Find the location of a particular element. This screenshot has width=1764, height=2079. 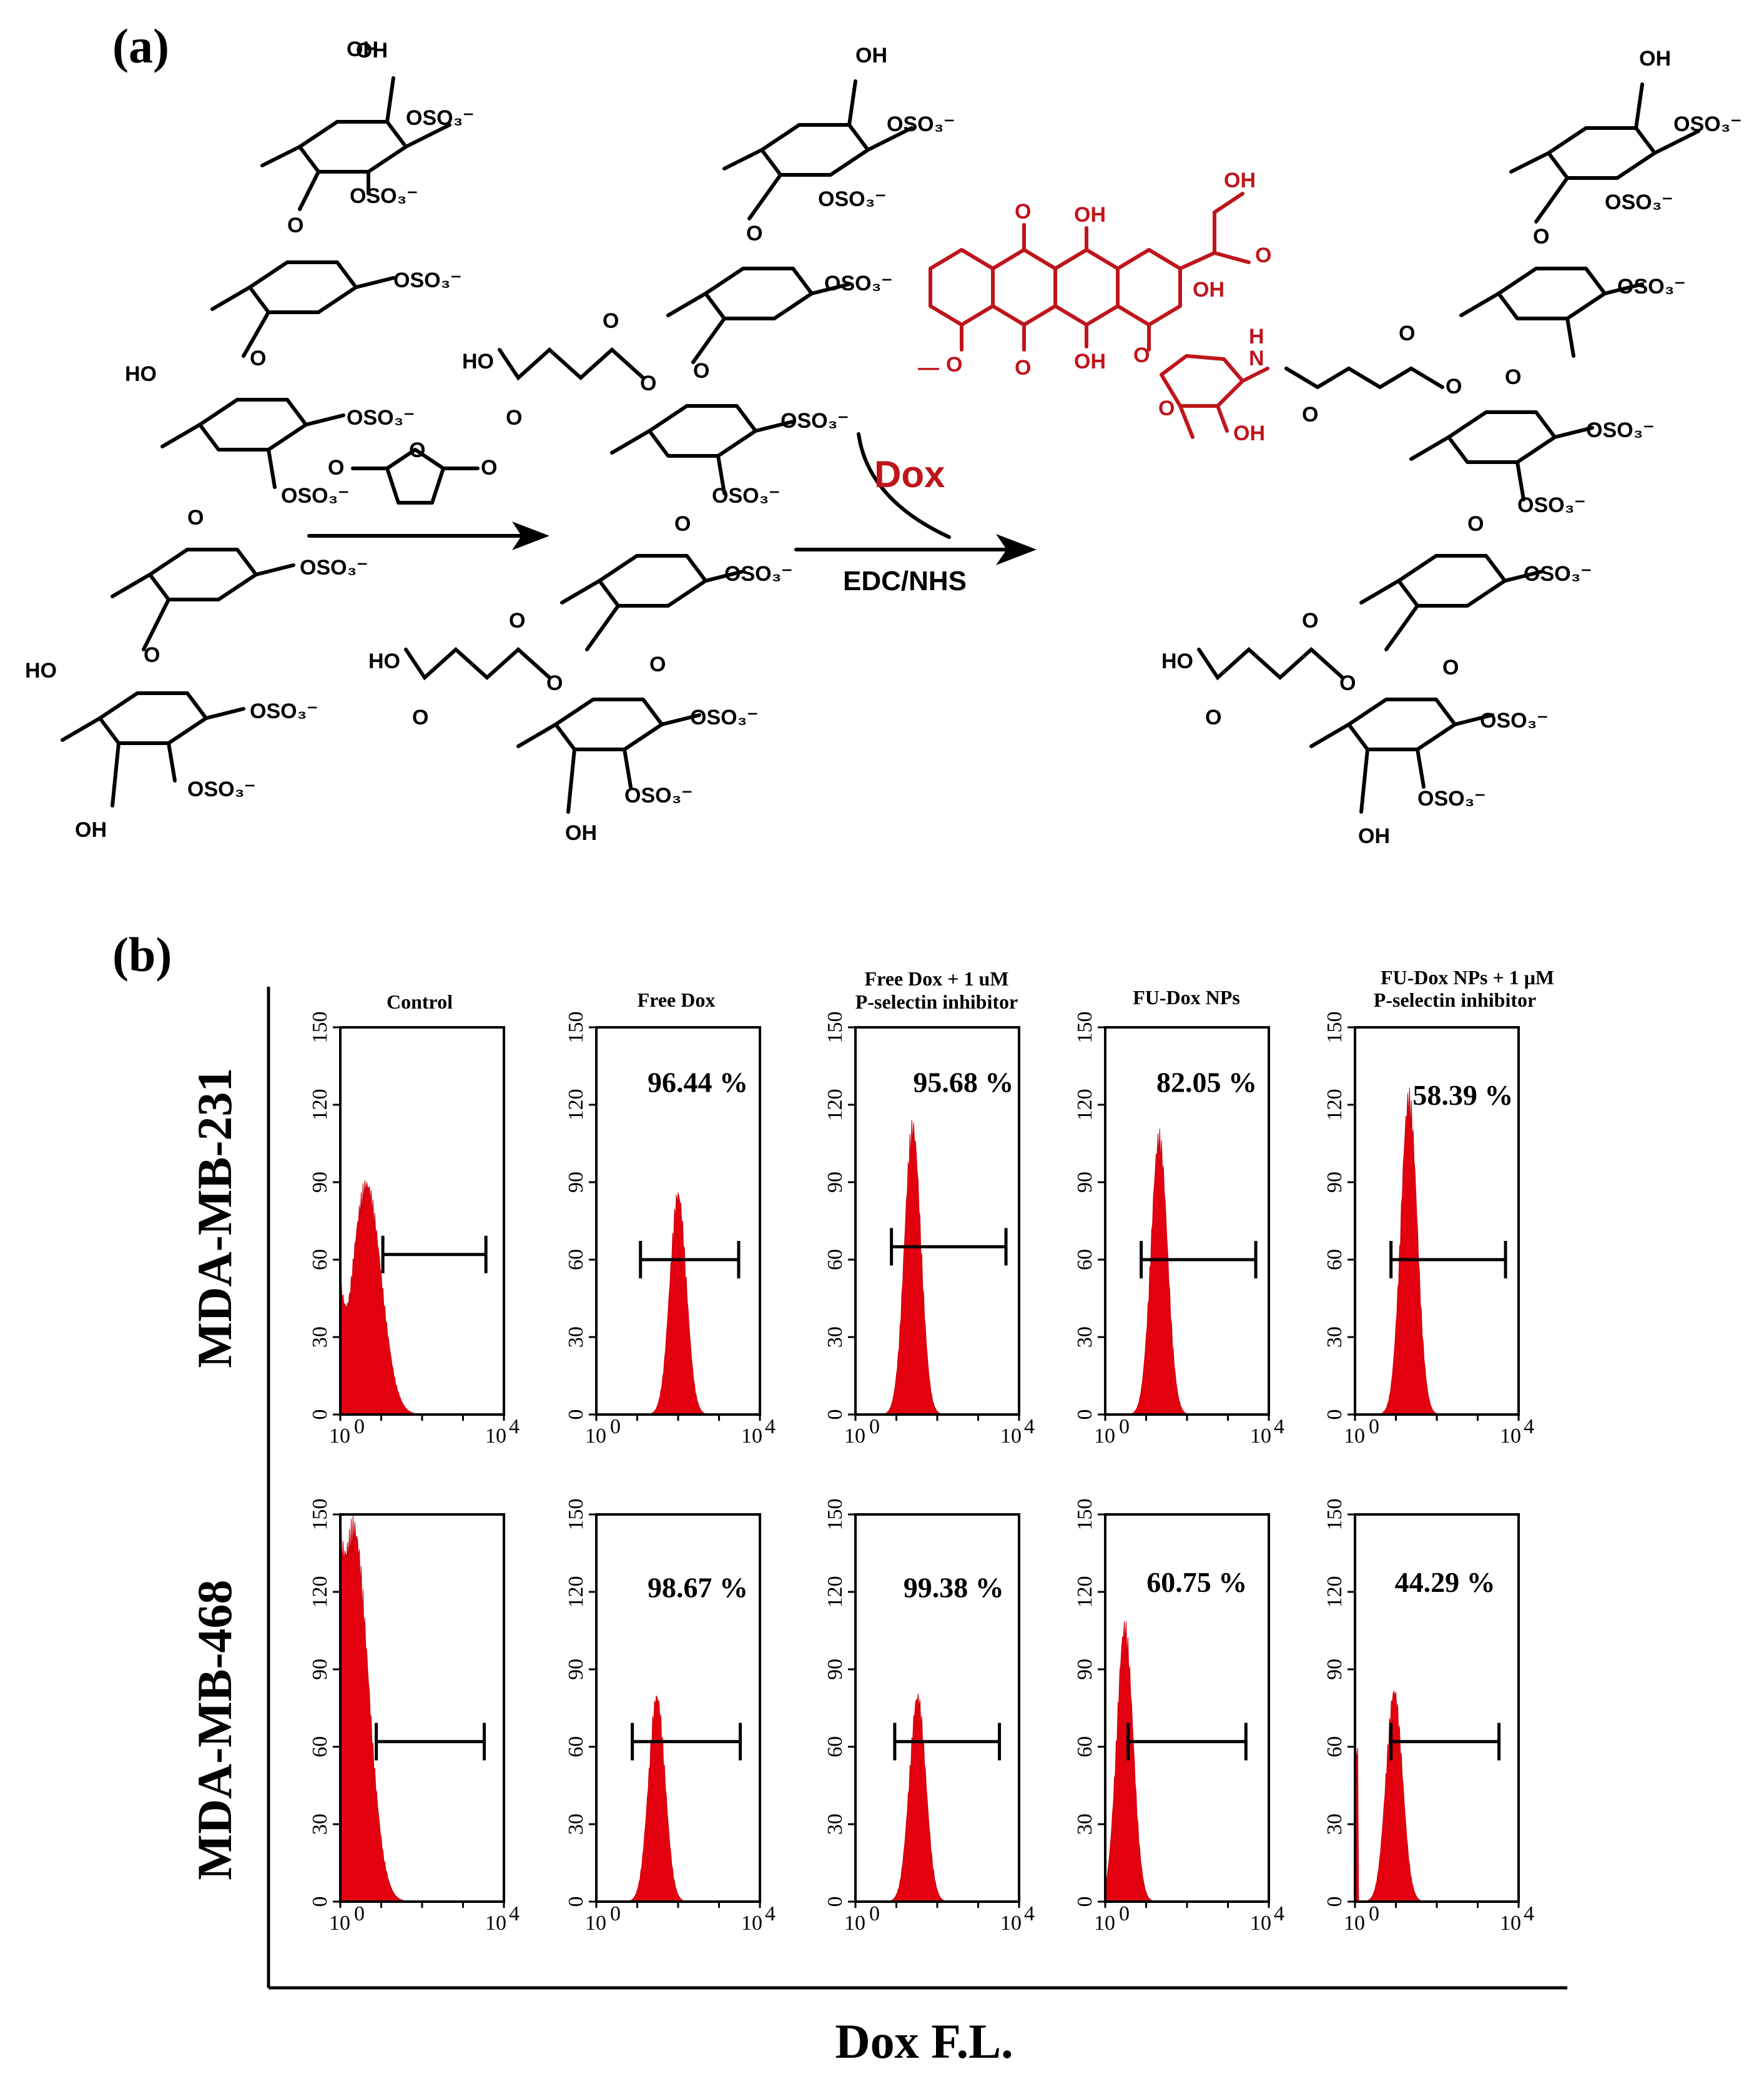

reaction-arrow-2: Dox EDC/NHS is located at coordinates (915, 514).